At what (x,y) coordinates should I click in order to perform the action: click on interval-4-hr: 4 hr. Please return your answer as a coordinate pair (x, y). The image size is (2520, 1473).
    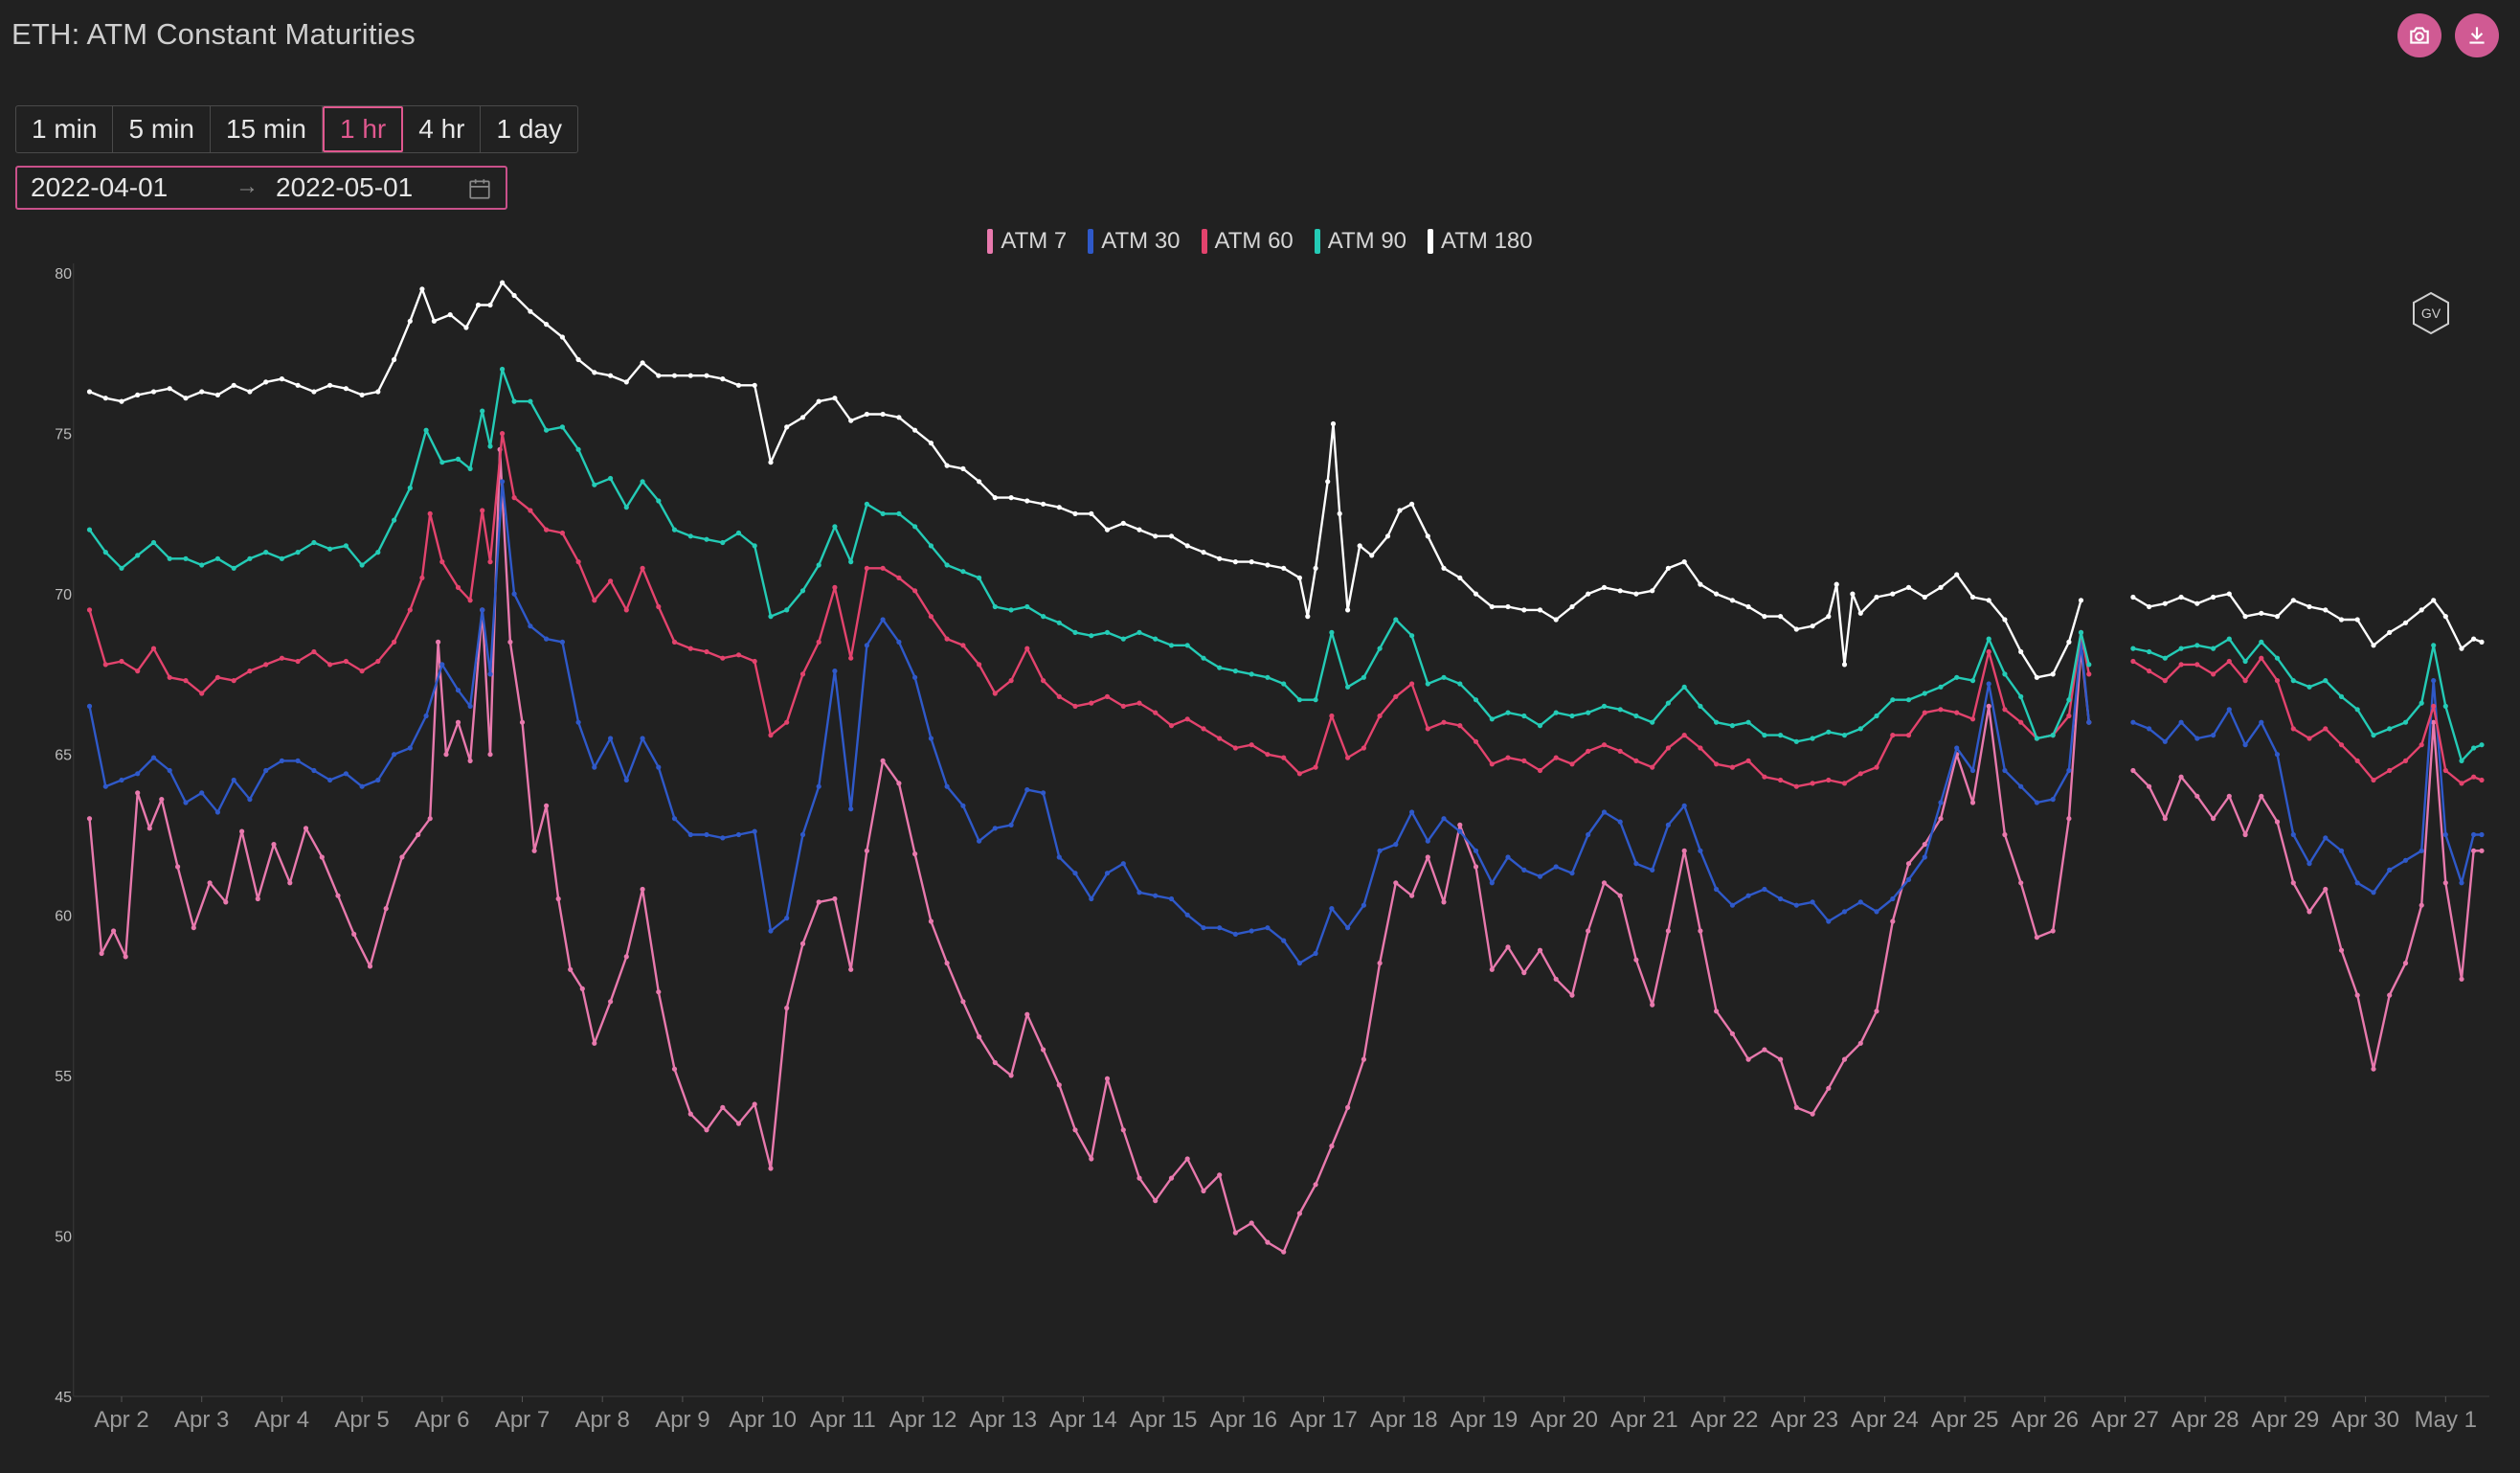
    Looking at the image, I should click on (443, 129).